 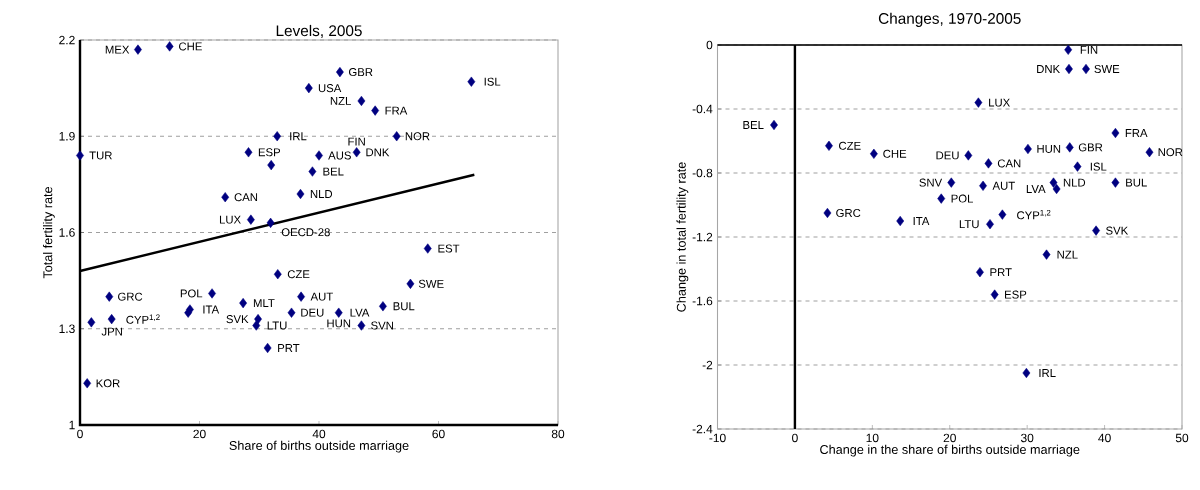 What do you see at coordinates (319, 31) in the screenshot?
I see `chart-title: Levels, 2005` at bounding box center [319, 31].